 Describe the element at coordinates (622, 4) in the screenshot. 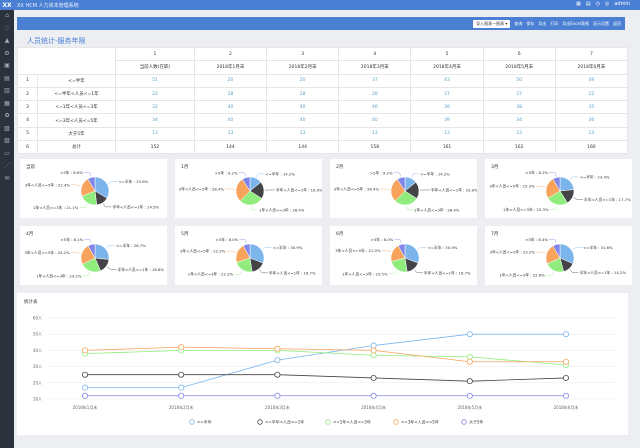

I see `user-menu: admin` at that location.